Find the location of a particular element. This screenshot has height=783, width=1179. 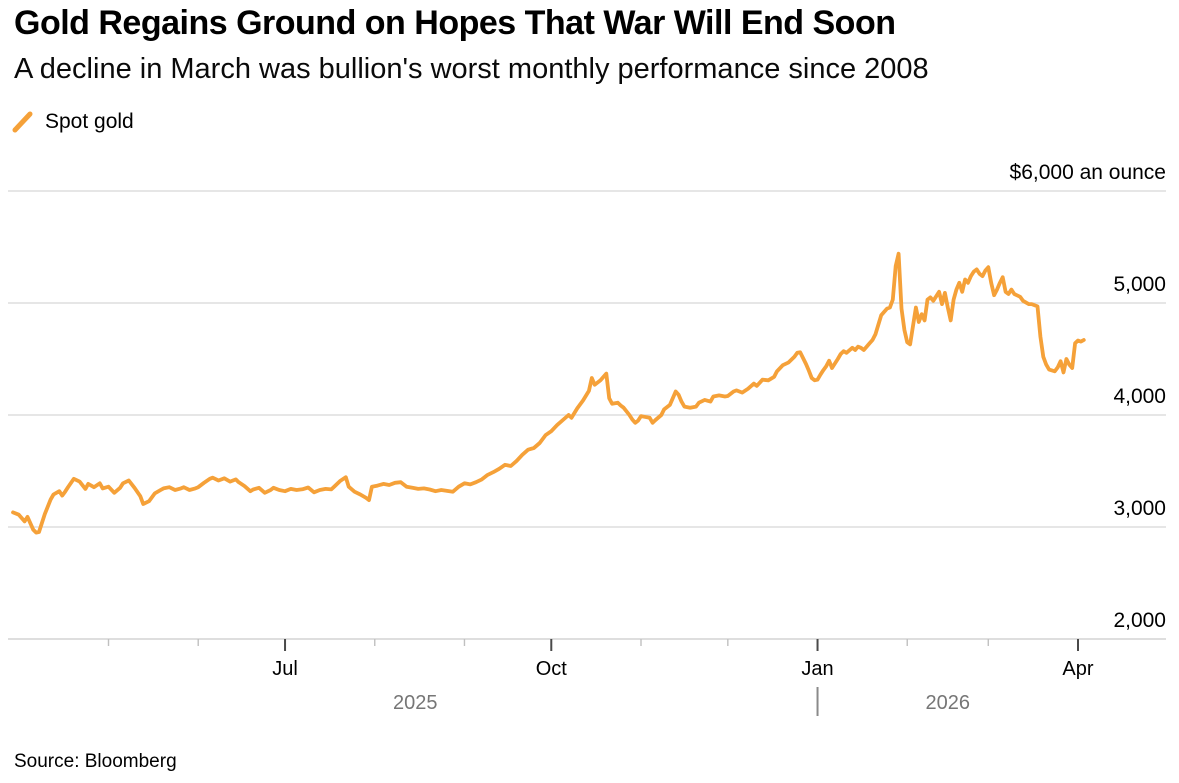

x-axis-label-jul: Jul is located at coordinates (285, 669).